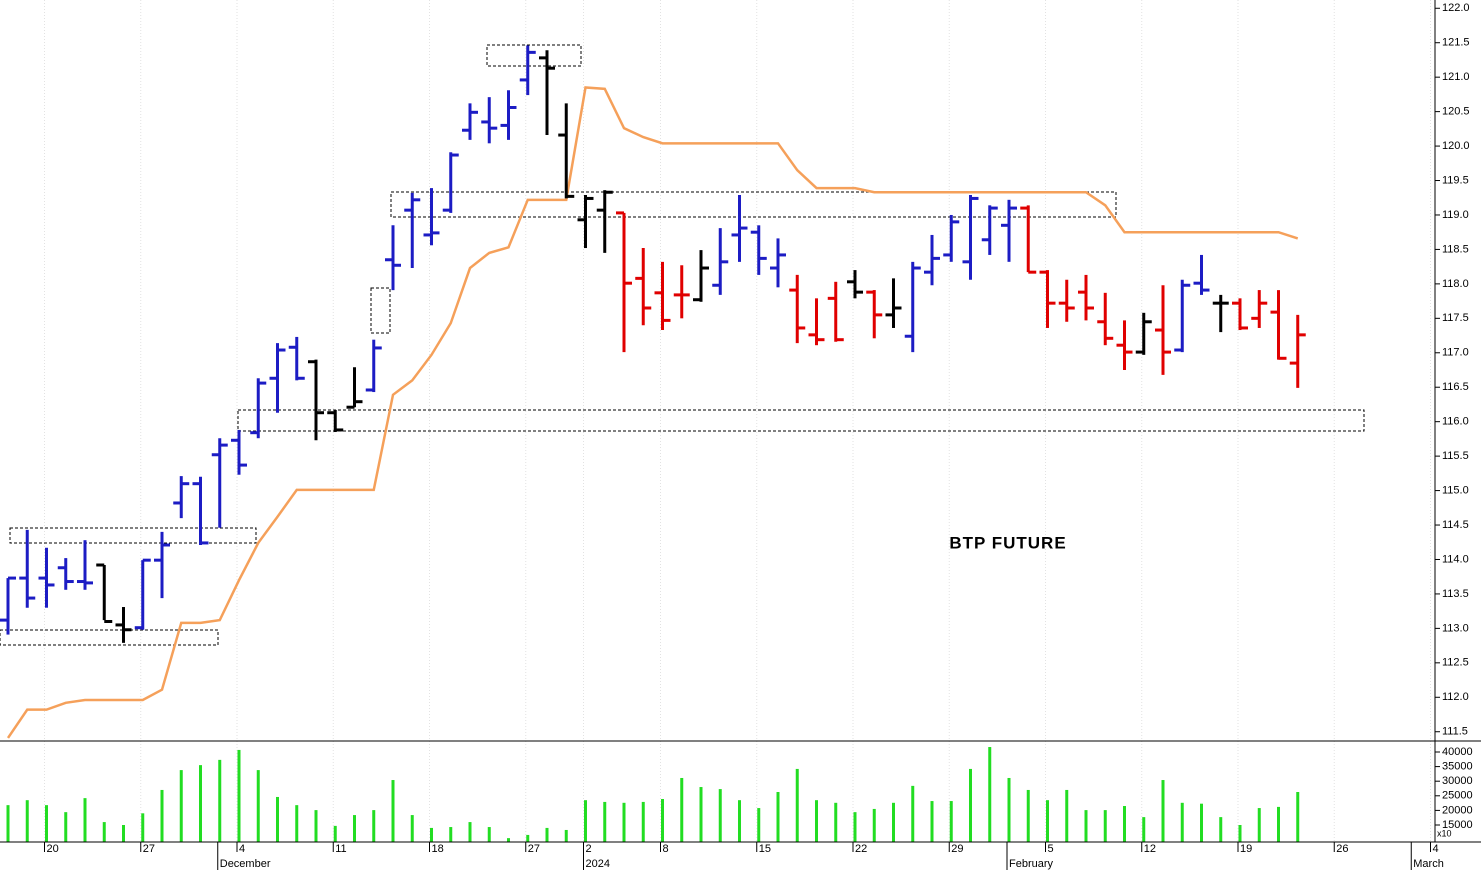 This screenshot has width=1481, height=870. I want to click on y-tick-label: 116.5, so click(1455, 387).